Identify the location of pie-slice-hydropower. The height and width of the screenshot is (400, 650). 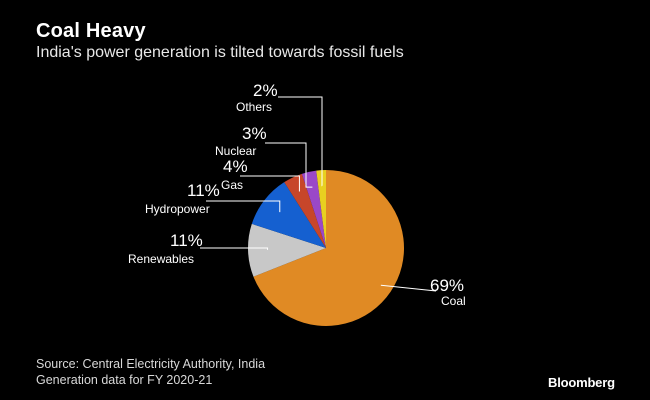
(288, 215).